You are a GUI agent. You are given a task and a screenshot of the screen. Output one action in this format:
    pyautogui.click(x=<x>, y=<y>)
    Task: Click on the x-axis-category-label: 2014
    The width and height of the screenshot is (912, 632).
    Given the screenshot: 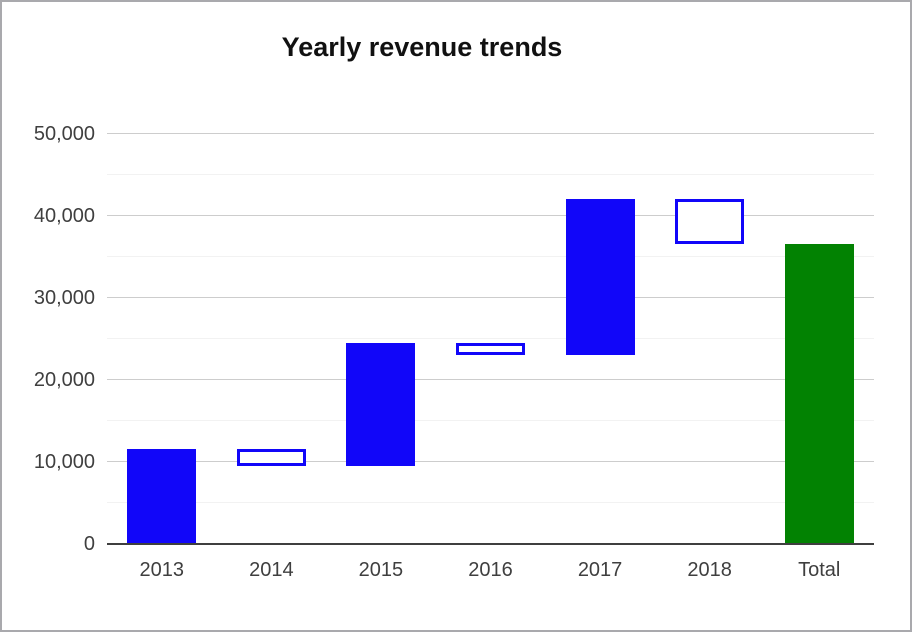 What is the action you would take?
    pyautogui.click(x=271, y=570)
    